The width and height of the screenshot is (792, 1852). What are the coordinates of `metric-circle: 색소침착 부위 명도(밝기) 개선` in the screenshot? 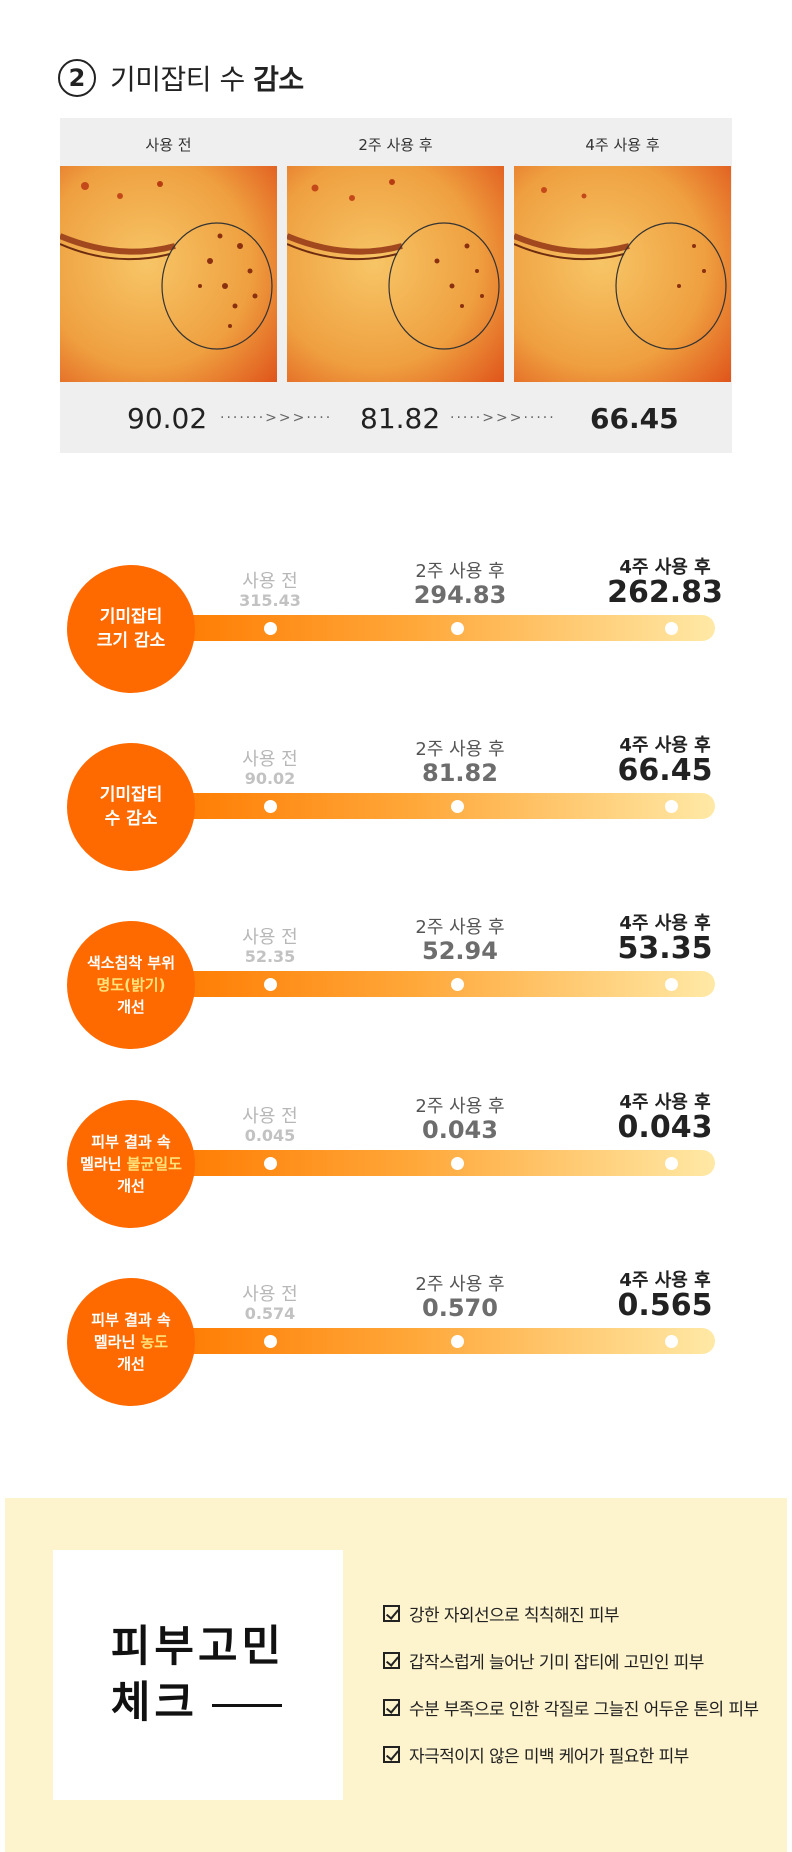 It's located at (131, 985).